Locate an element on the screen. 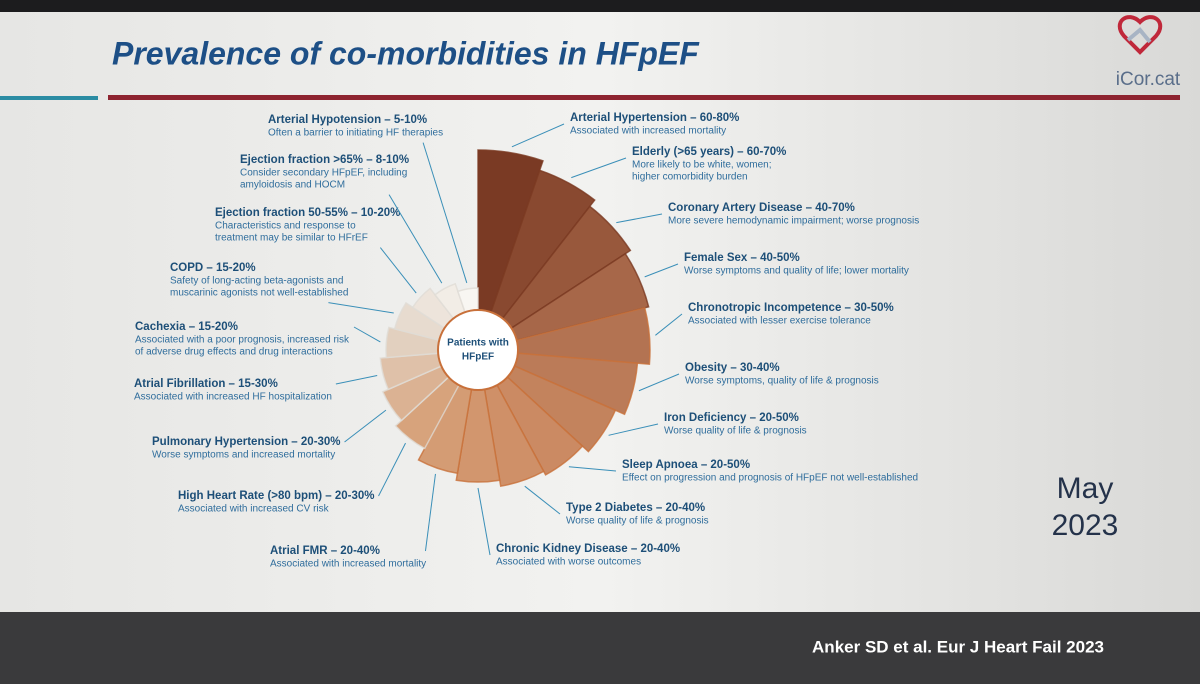  item-title: Cachexia – 15-20% is located at coordinates (186, 327).